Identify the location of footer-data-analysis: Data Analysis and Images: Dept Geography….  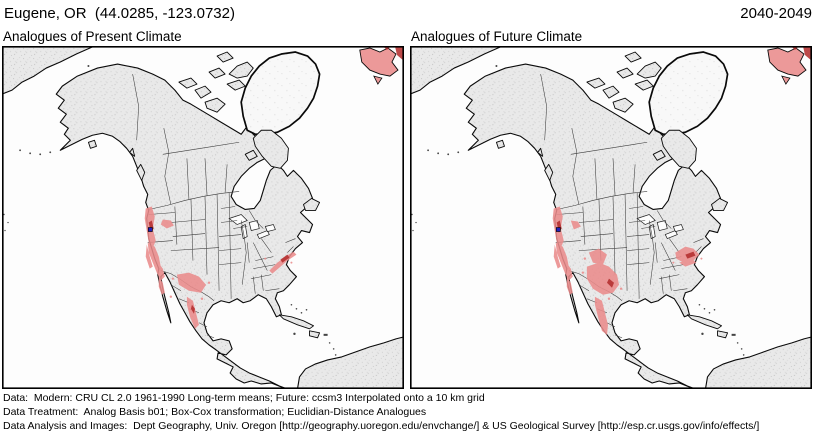
(381, 426).